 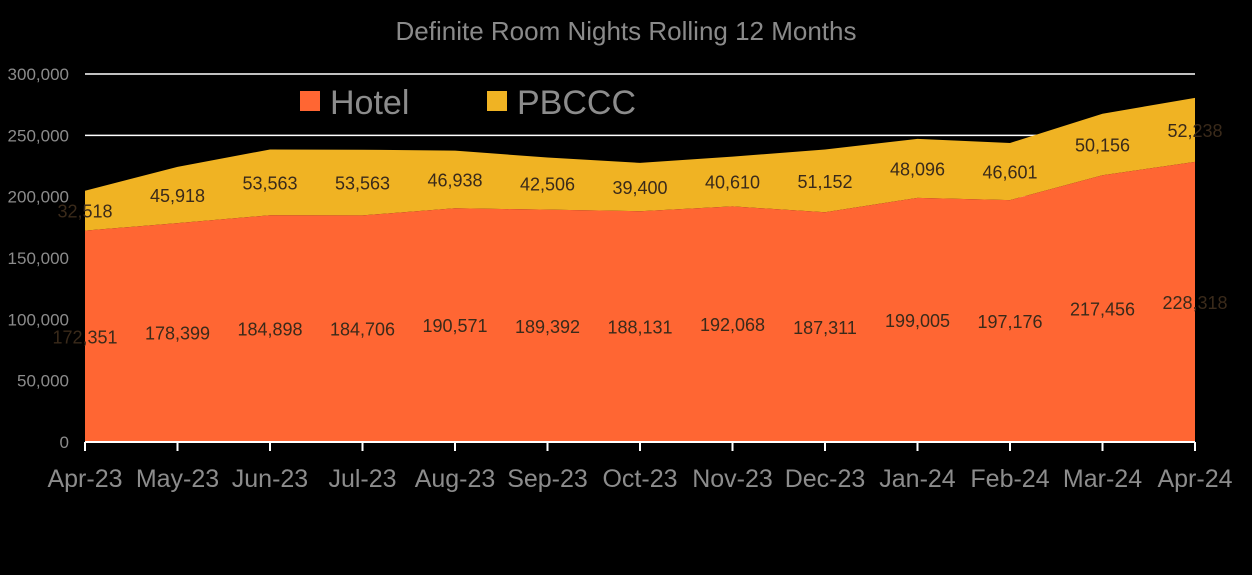 What do you see at coordinates (639, 479) in the screenshot?
I see `x-tick-label: Oct-23` at bounding box center [639, 479].